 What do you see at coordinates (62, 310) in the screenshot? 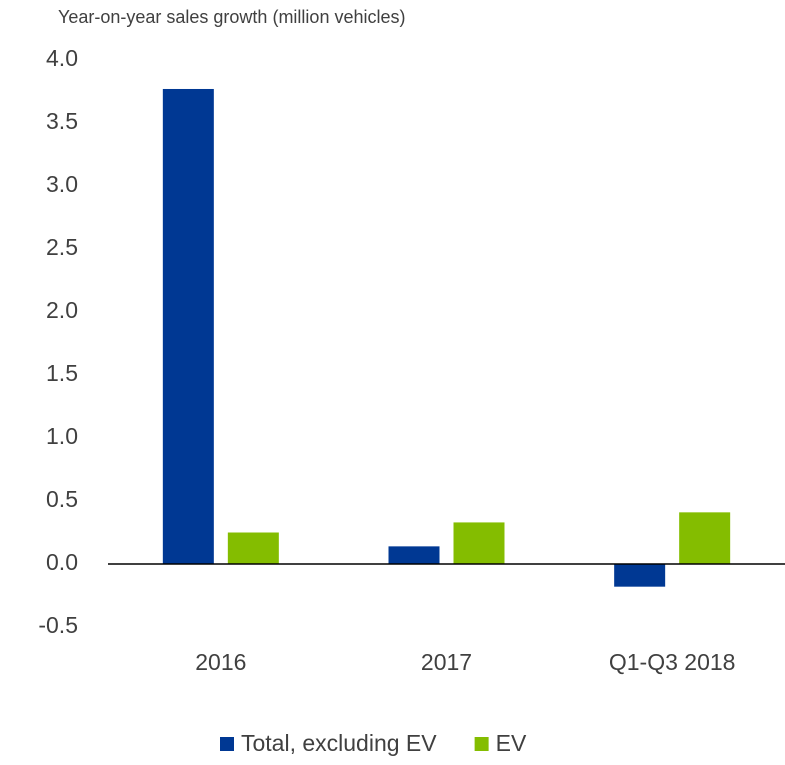
I see `y-tick-label: 2.0` at bounding box center [62, 310].